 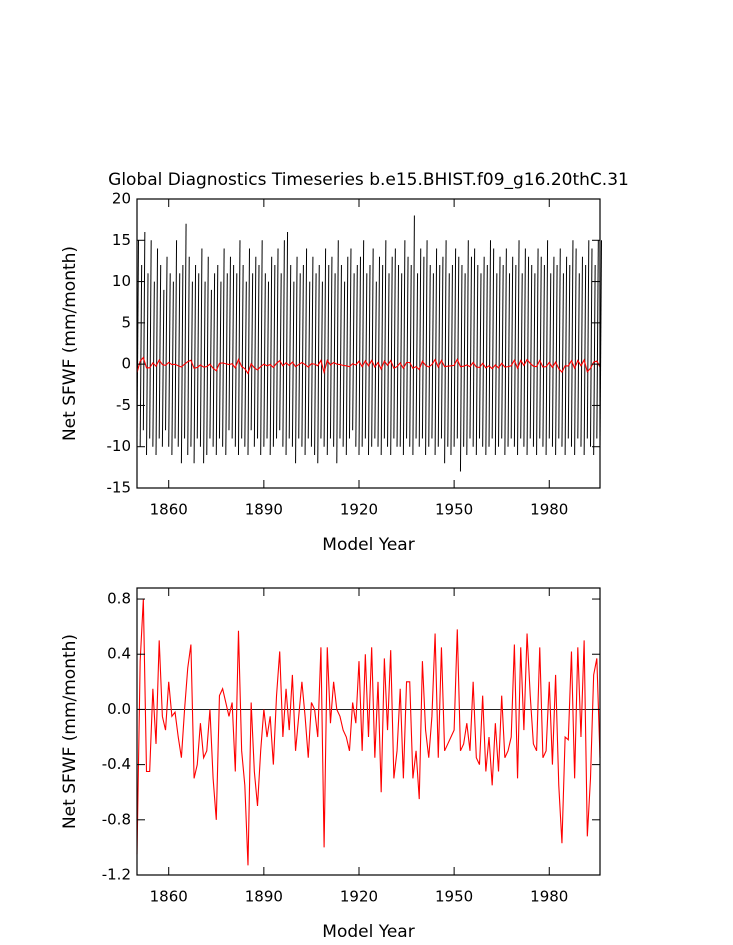 I want to click on y-tick-label: -0.8, so click(x=116, y=819).